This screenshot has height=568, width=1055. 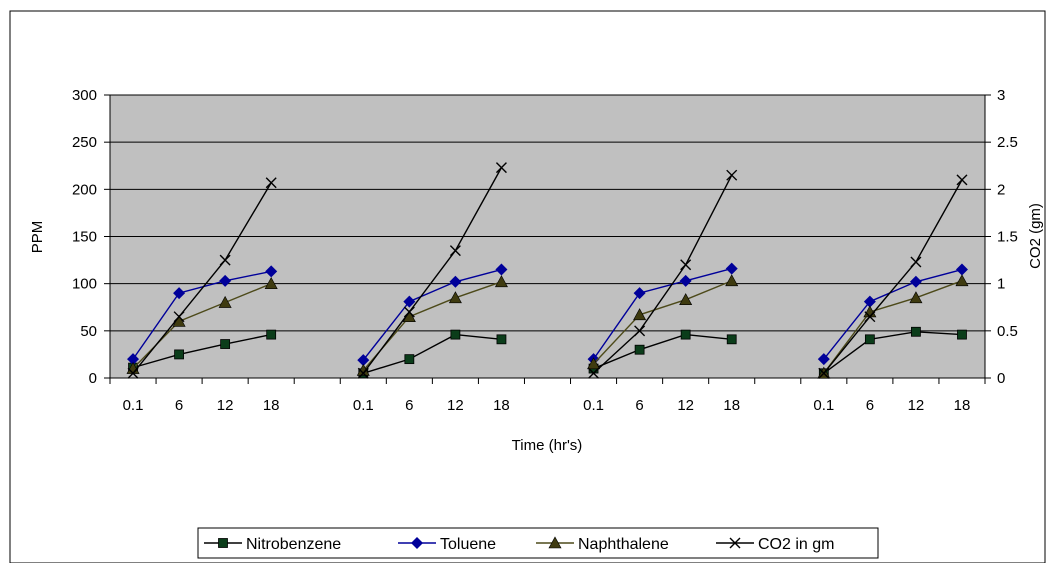 I want to click on y2-tick-label: 1, so click(x=1001, y=284).